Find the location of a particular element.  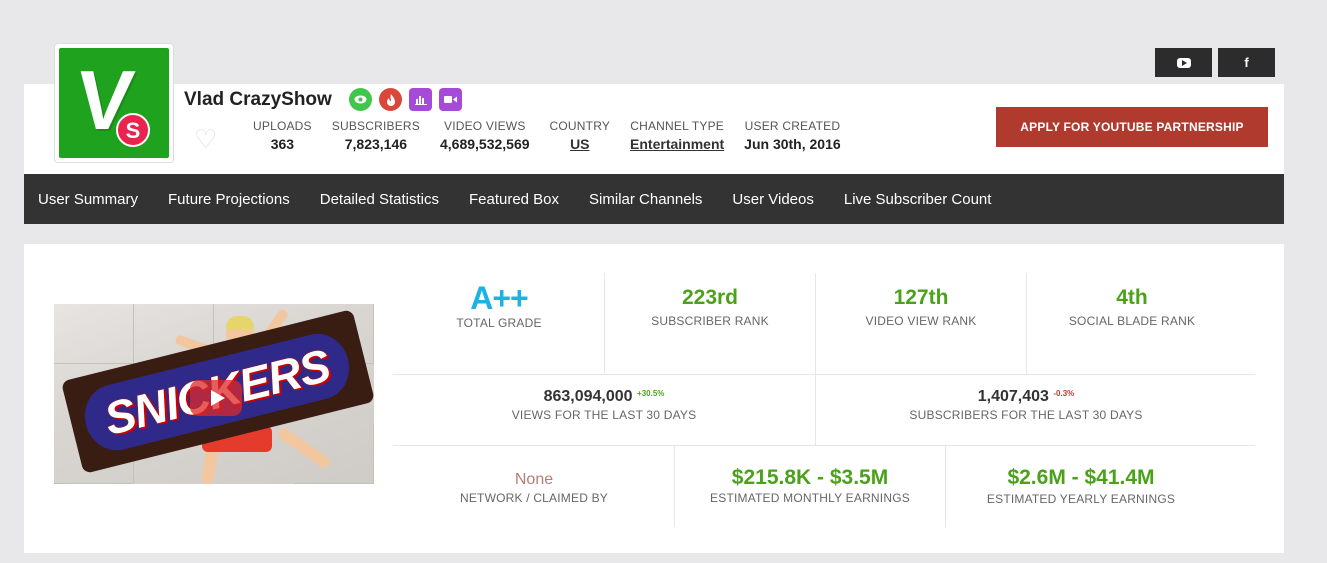

social-blade-rank-cell: 4th SOCIAL BLADE RANK is located at coordinates (1132, 307).